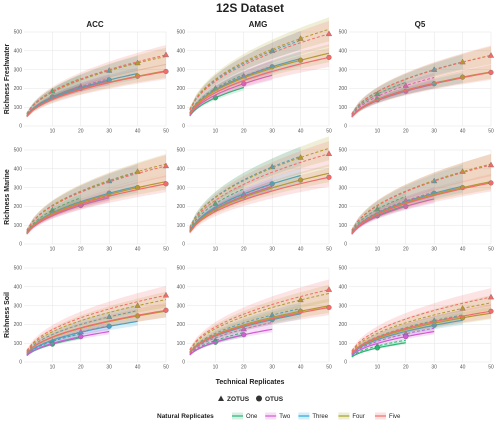 This screenshot has width=500, height=438. I want to click on legend-color-title: Natural Replicates, so click(185, 416).